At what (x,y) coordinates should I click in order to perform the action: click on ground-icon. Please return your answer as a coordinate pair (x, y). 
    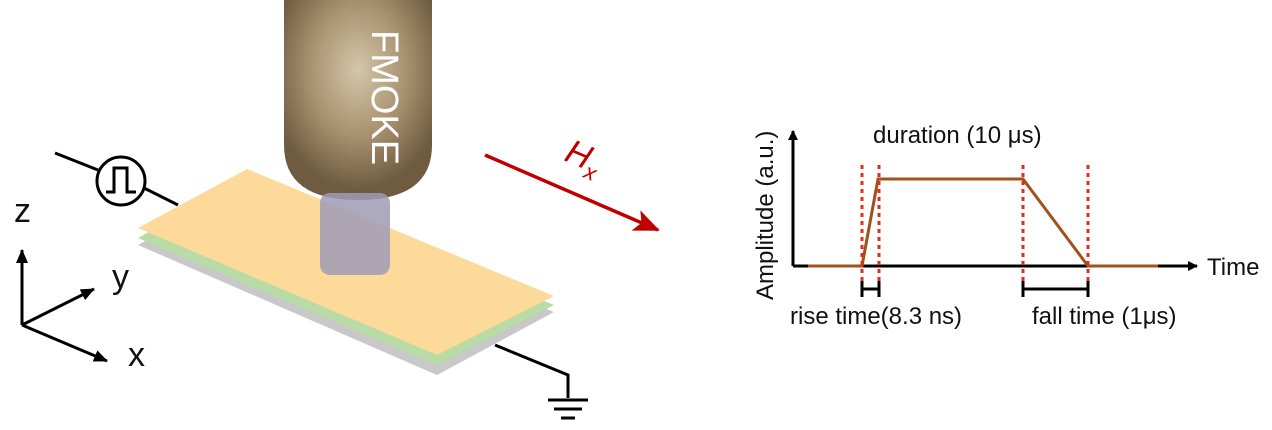
    Looking at the image, I should click on (568, 409).